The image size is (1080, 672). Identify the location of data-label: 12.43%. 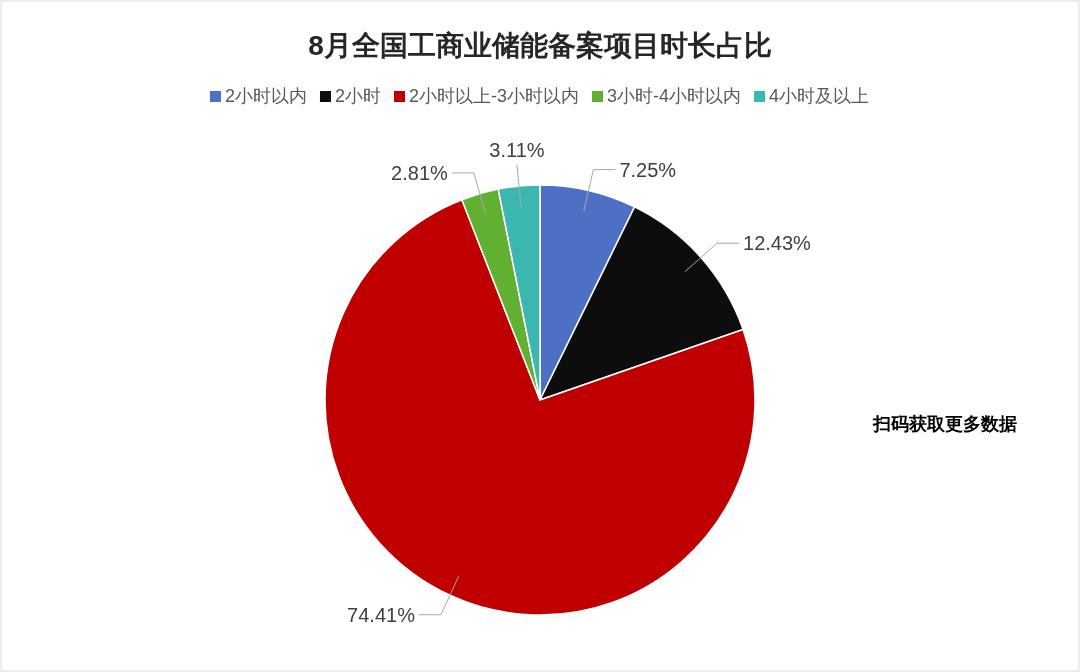
(777, 243).